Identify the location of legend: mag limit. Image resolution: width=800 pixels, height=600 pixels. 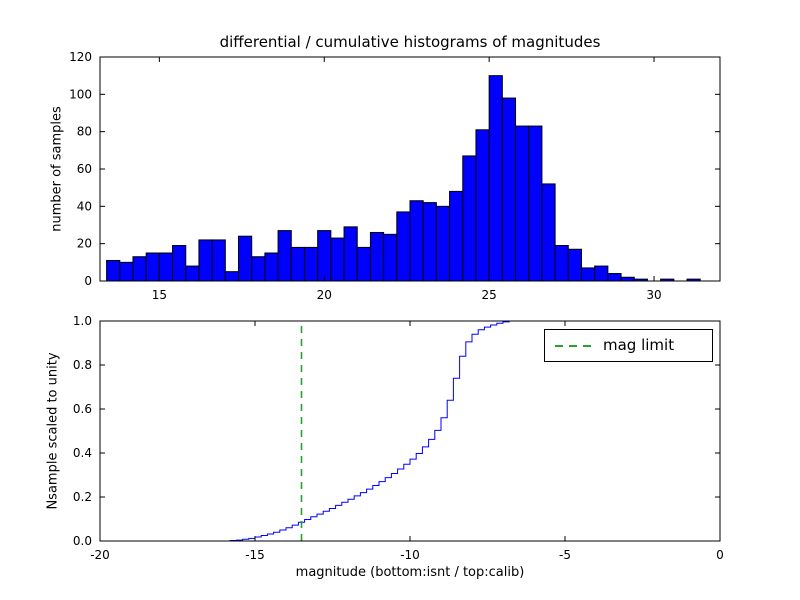
(628, 345).